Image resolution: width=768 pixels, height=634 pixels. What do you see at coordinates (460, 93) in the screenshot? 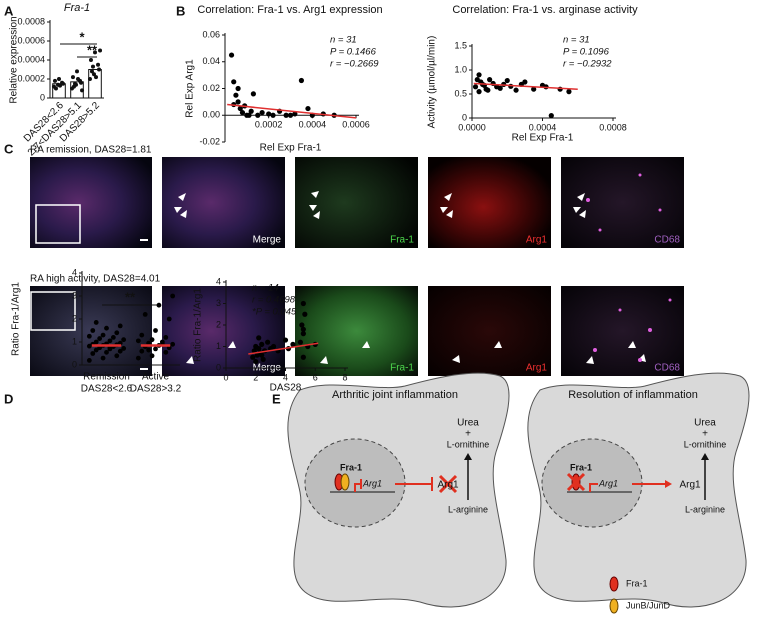
I see `y-tick-label: 0.5` at bounding box center [460, 93].